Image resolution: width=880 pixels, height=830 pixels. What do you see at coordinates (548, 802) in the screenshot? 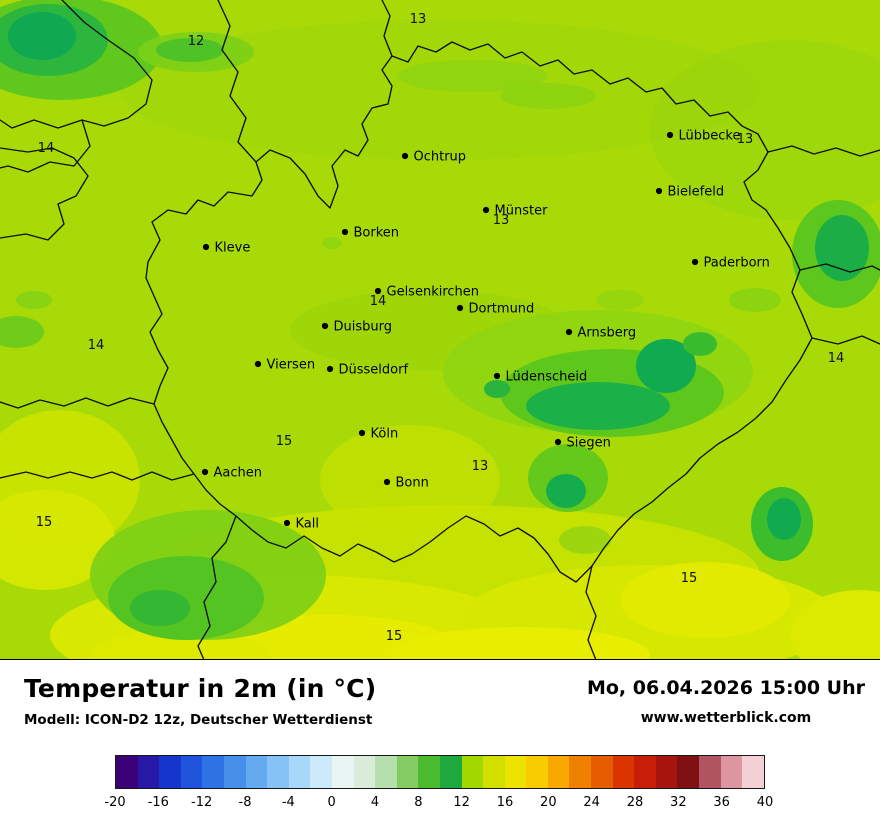
I see `colorbar-tick: 20` at bounding box center [548, 802].